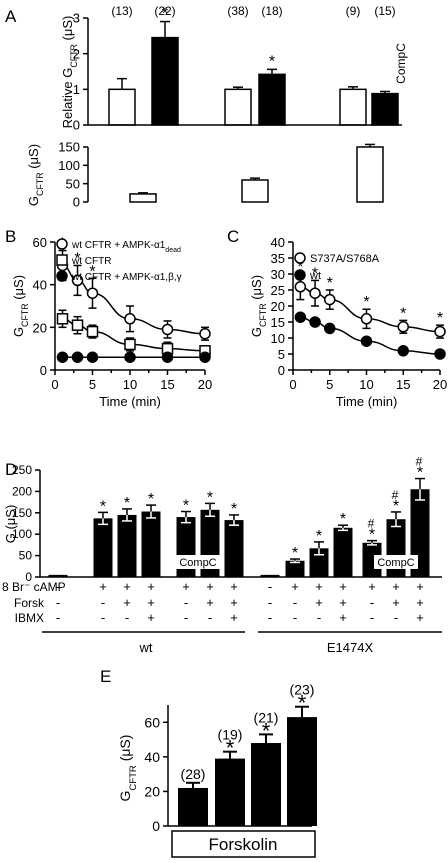 The height and width of the screenshot is (863, 448). Describe the element at coordinates (29, 603) in the screenshot. I see `panel-d-row-label: Forsk` at that location.